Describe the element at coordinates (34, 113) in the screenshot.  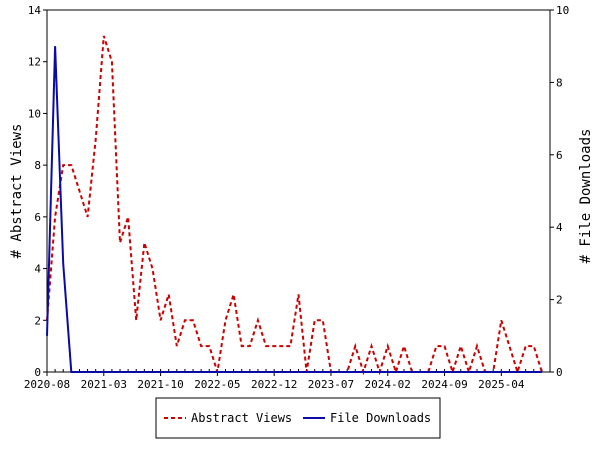
I see `left-tick-label: 10` at that location.